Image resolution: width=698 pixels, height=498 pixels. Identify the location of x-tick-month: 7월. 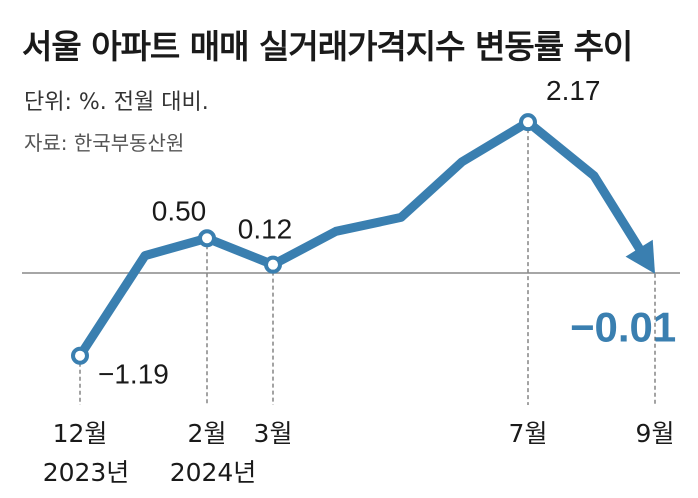
(528, 433).